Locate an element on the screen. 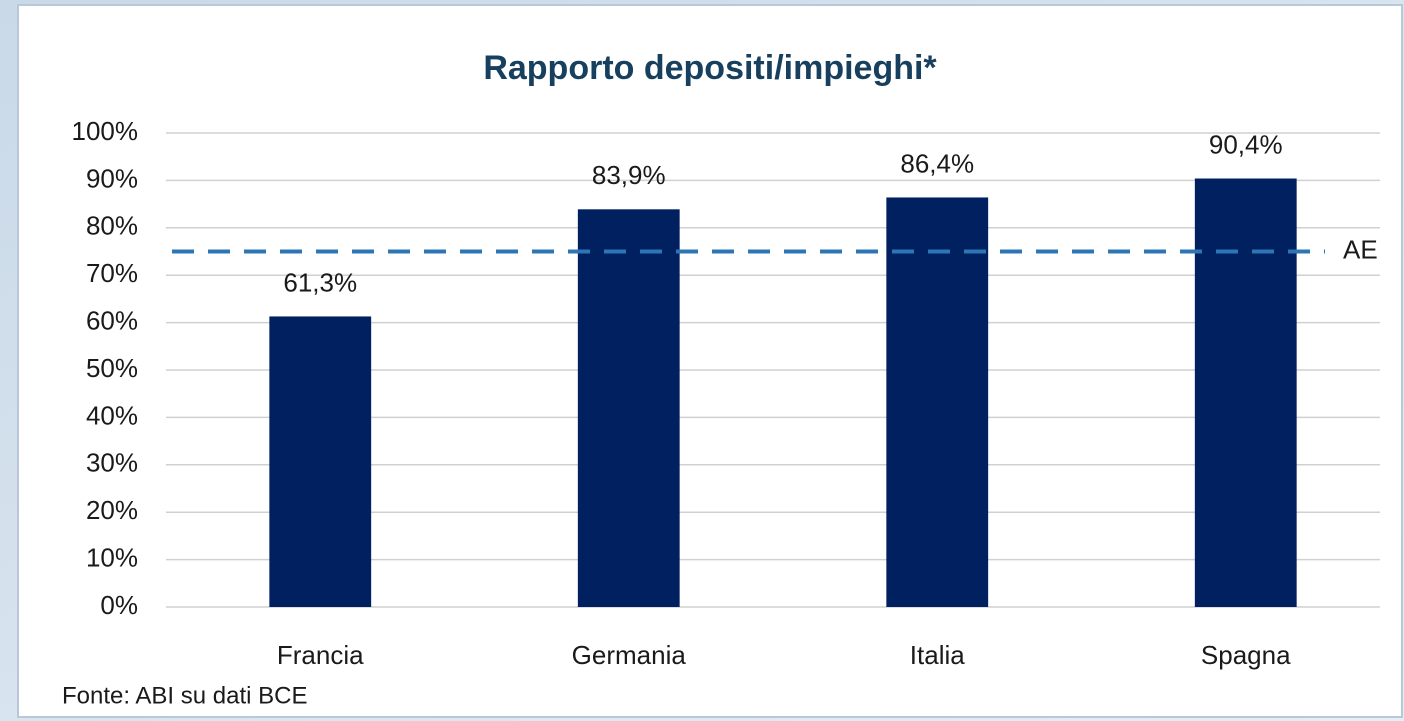  y-tick-label: 20% is located at coordinates (112, 510).